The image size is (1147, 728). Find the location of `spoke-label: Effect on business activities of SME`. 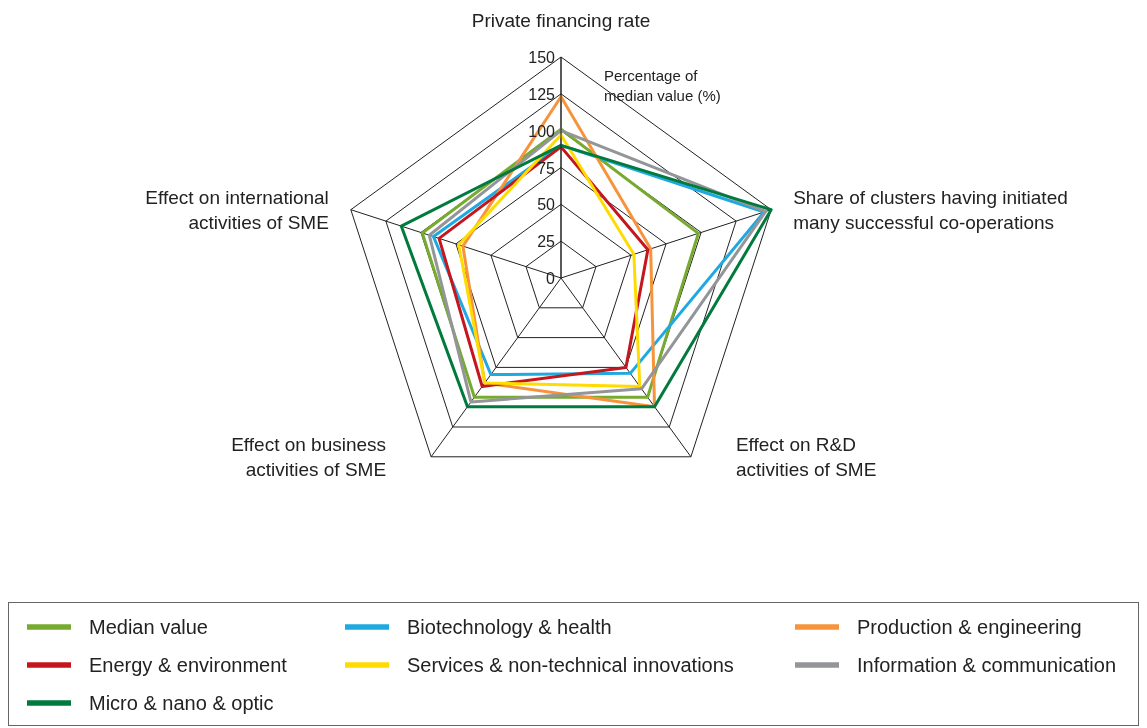

spoke-label: Effect on business activities of SME is located at coordinates (309, 457).